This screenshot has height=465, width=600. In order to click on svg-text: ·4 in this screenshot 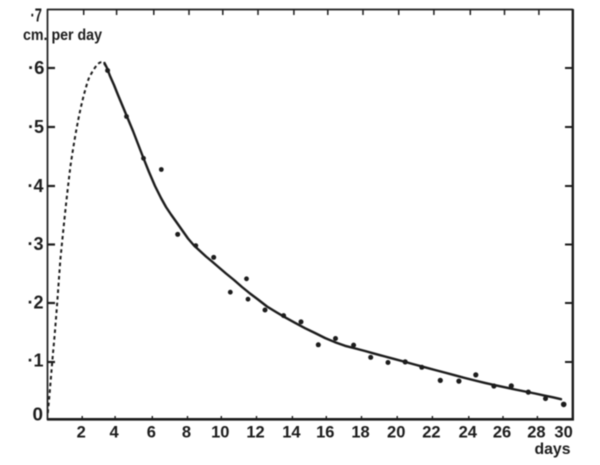, I will do `click(36, 185)`.